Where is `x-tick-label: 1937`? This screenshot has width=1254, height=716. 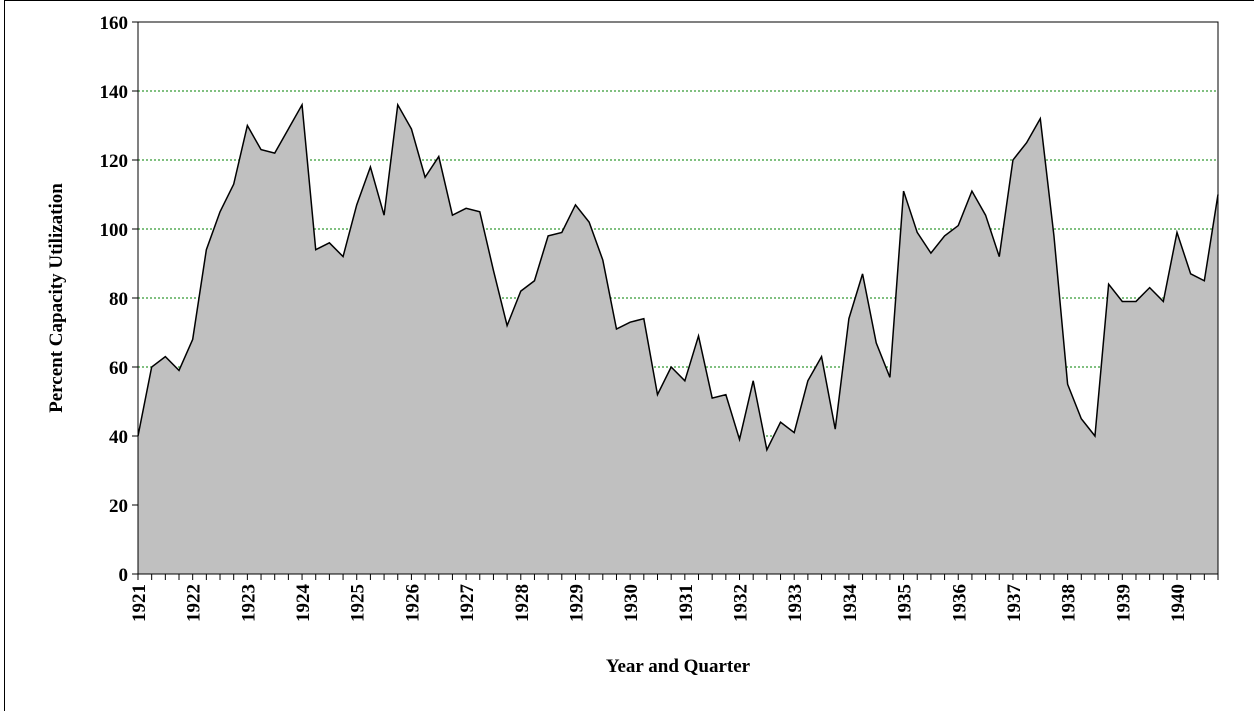
x-tick-label: 1937 is located at coordinates (1014, 603).